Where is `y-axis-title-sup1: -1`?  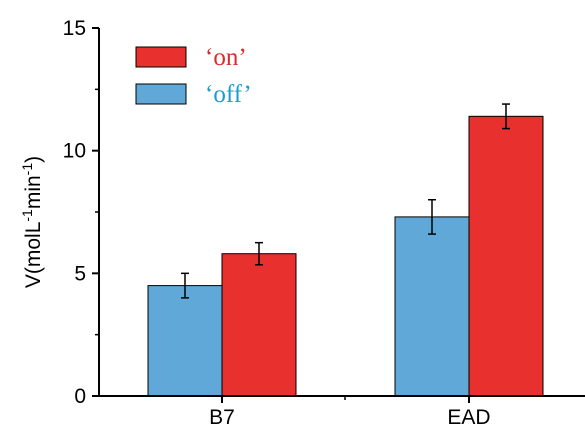
y-axis-title-sup1: -1 is located at coordinates (27, 215).